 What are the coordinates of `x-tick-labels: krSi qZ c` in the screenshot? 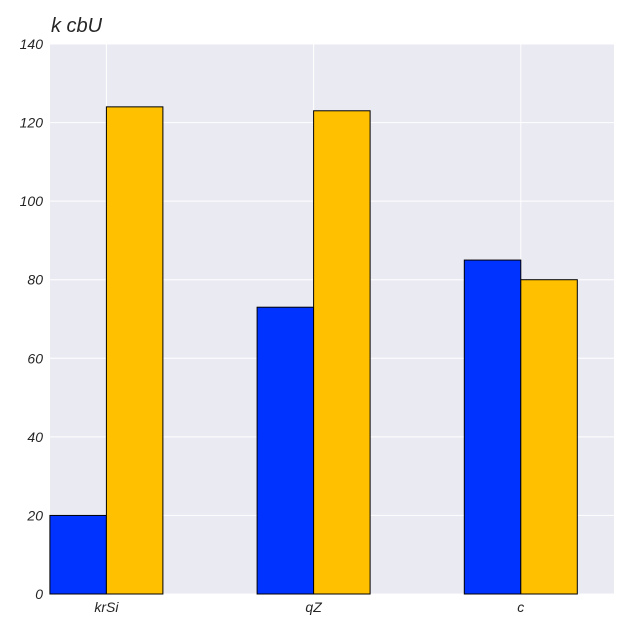 It's located at (309, 607).